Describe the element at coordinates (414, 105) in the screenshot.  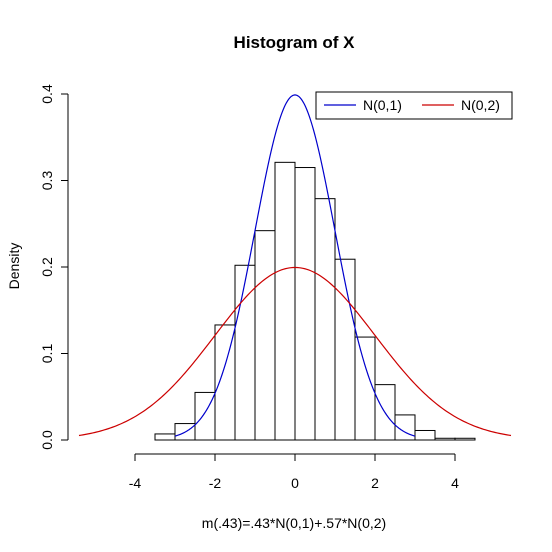
I see `legend: N(0,1) N(0,2)` at that location.